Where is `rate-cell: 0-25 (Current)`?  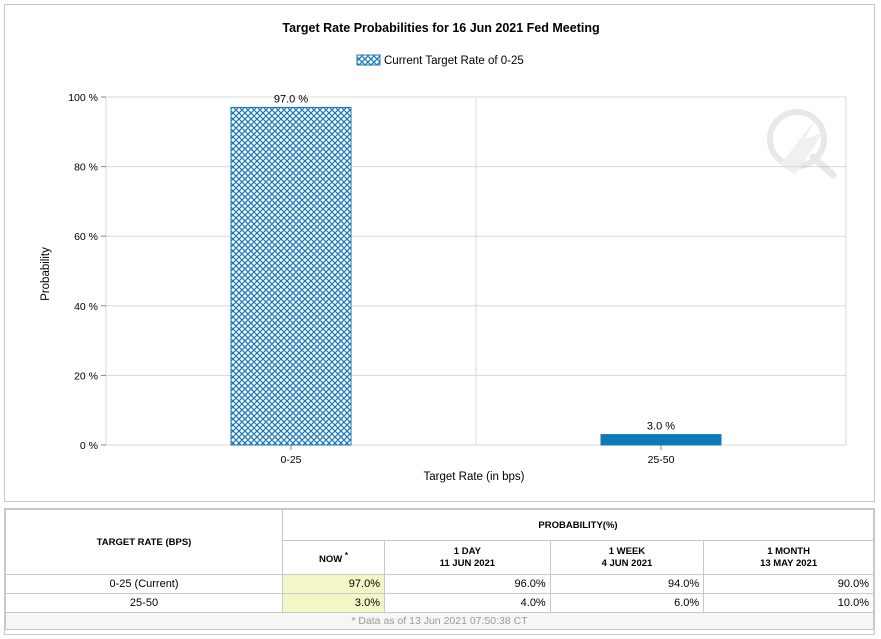 rate-cell: 0-25 (Current) is located at coordinates (144, 584).